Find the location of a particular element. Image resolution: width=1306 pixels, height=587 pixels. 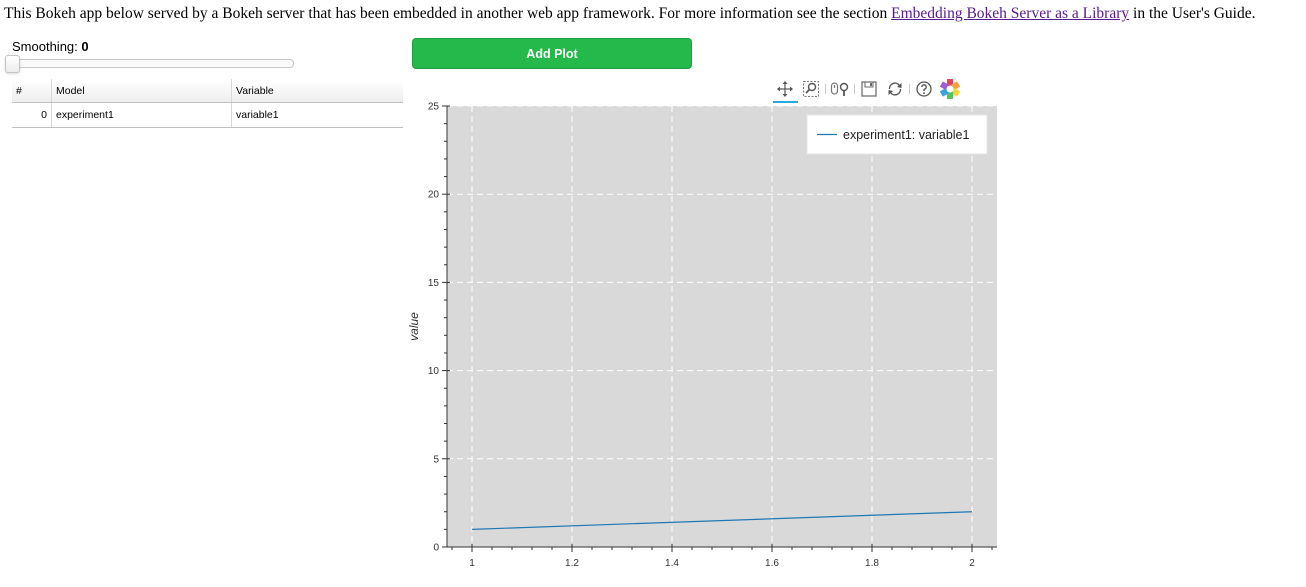

series-line is located at coordinates (722, 520).